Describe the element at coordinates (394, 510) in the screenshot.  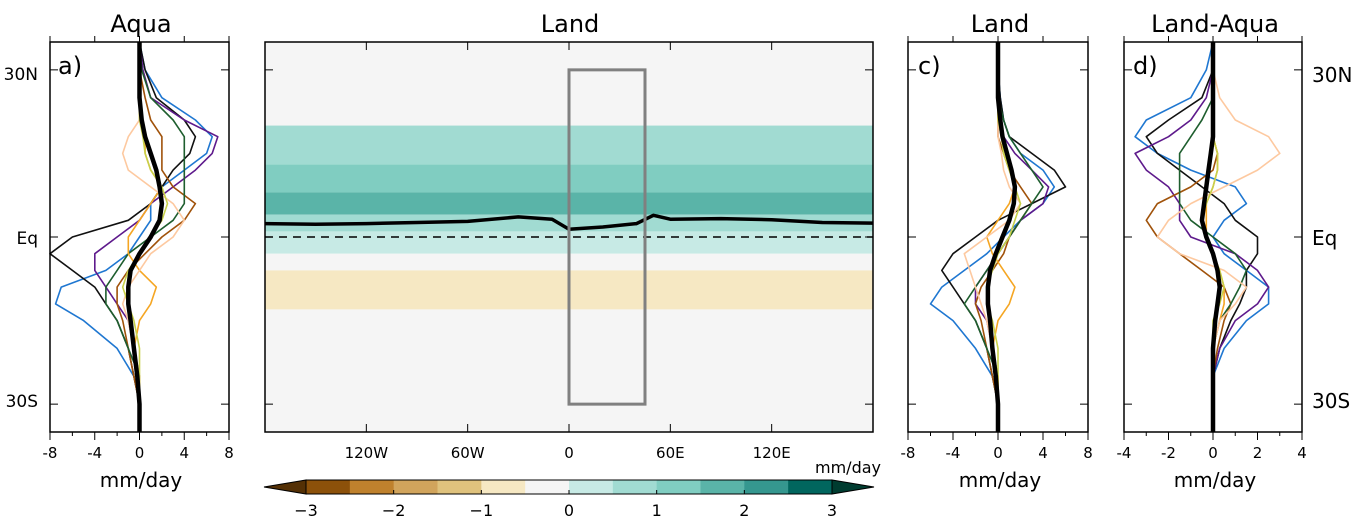
I see `colorbar-tick-label: −2` at that location.